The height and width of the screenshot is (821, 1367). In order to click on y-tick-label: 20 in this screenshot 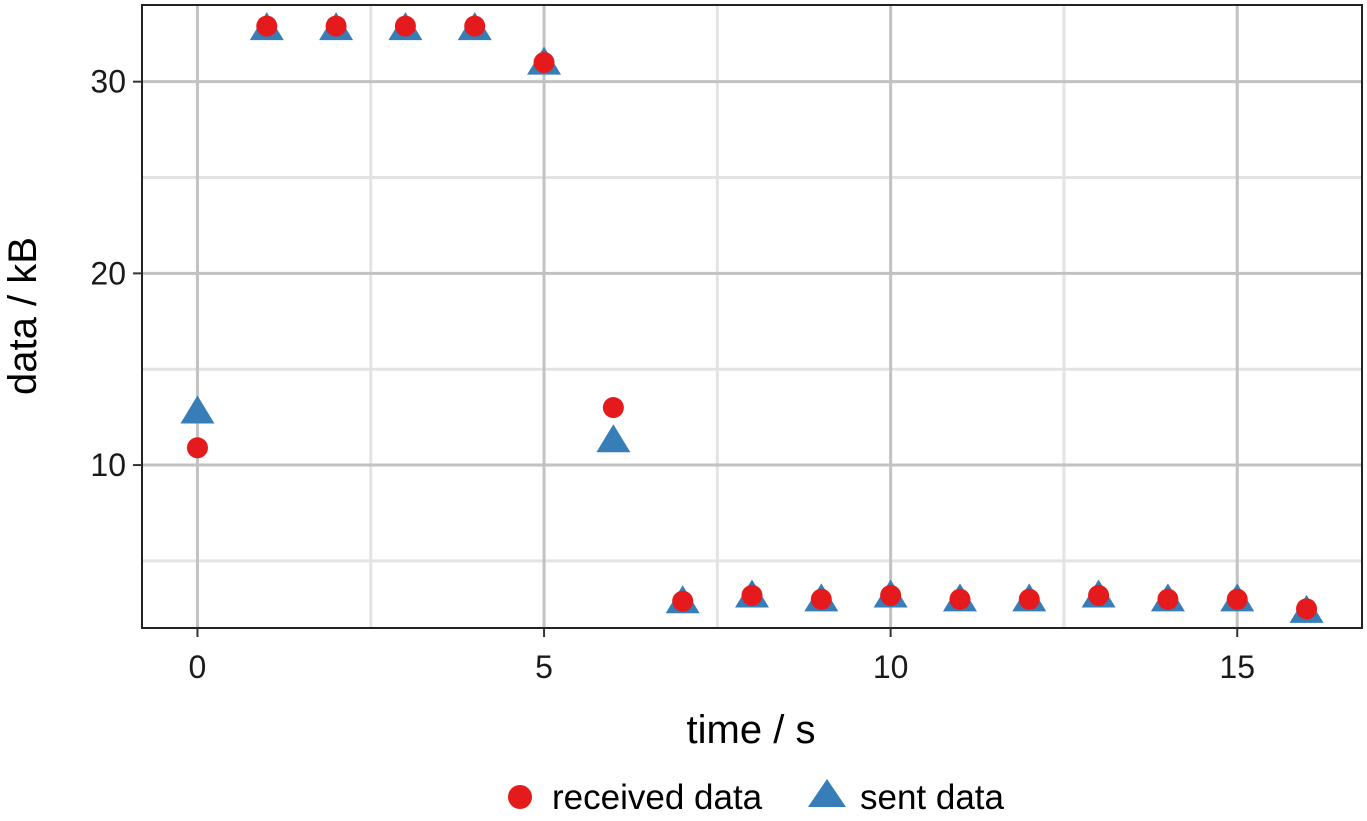, I will do `click(108, 273)`.